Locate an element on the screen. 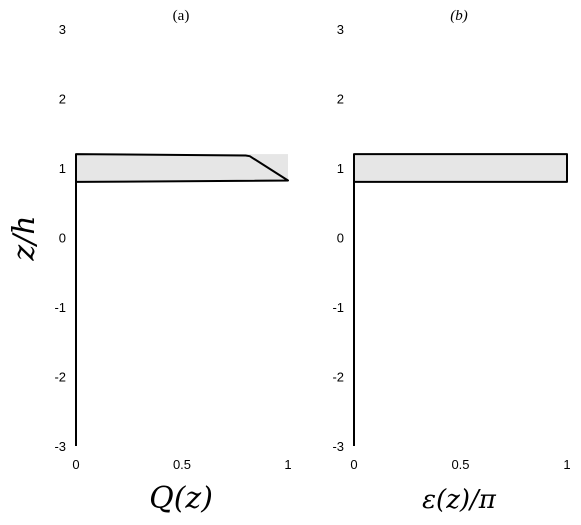 This screenshot has width=581, height=525. panel-b-ytick-label: 3 is located at coordinates (340, 29).